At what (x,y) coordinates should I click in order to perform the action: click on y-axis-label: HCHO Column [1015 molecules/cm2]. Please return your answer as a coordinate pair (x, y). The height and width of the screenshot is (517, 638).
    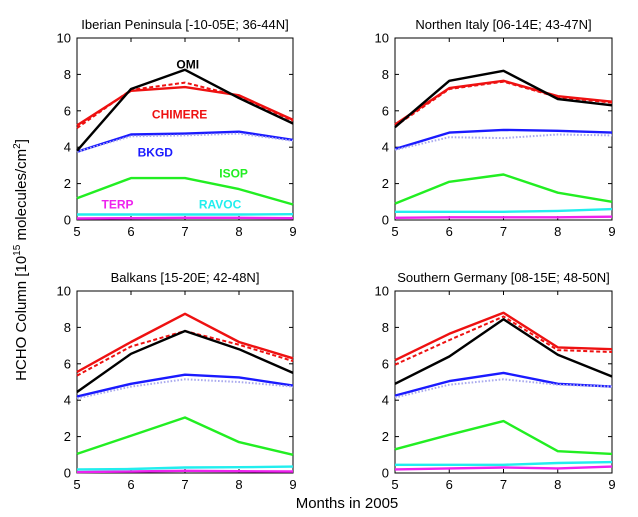
    Looking at the image, I should click on (21, 260).